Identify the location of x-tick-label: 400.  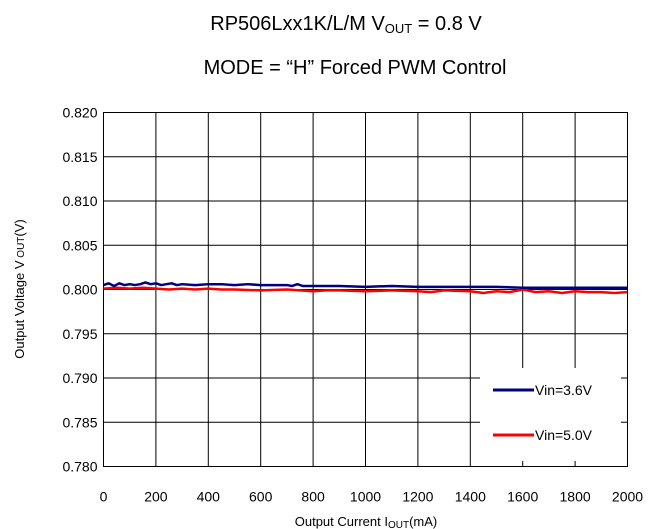
(209, 497).